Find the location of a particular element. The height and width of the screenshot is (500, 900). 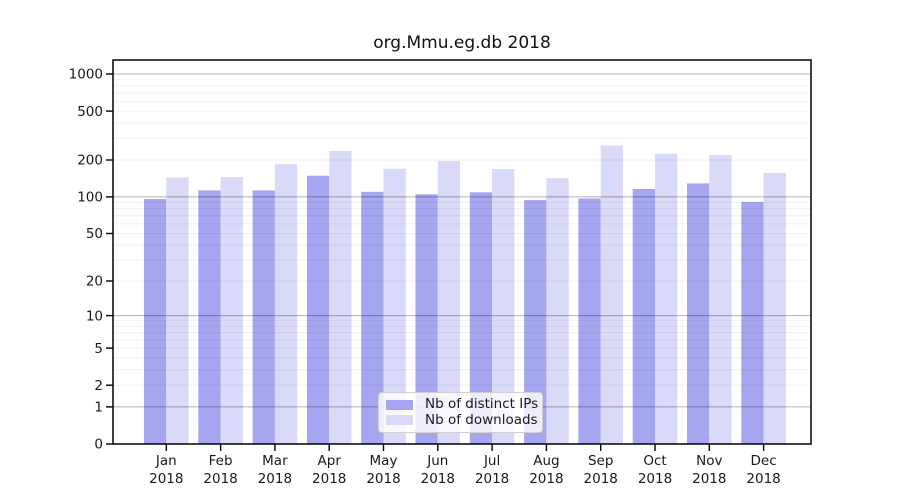

x-tick-label-month: May is located at coordinates (384, 461).